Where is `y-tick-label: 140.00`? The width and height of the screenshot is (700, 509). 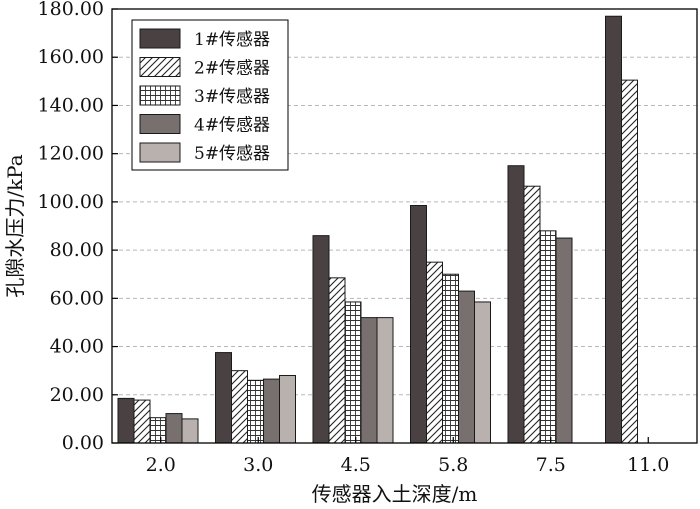 y-tick-label: 140.00 is located at coordinates (71, 105).